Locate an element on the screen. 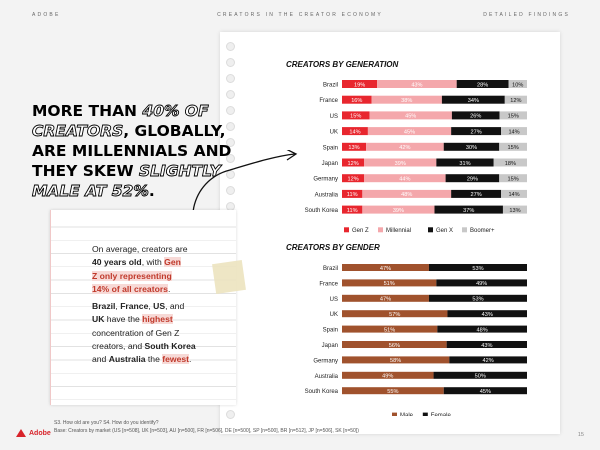  category-label: France is located at coordinates (328, 101).